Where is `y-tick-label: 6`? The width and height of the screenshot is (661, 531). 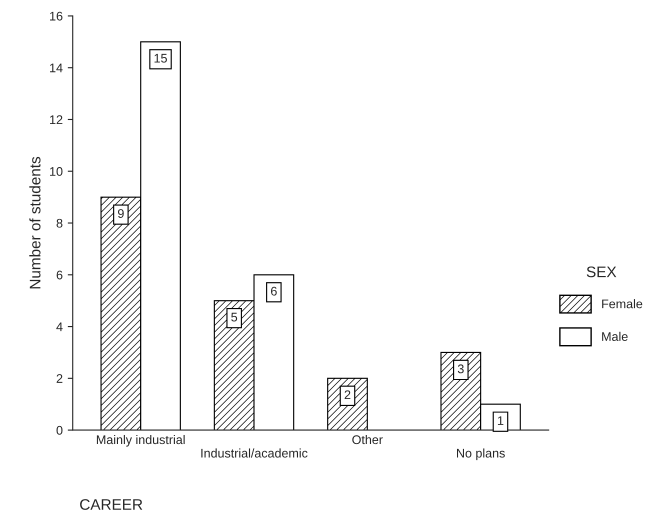
y-tick-label: 6 is located at coordinates (59, 275).